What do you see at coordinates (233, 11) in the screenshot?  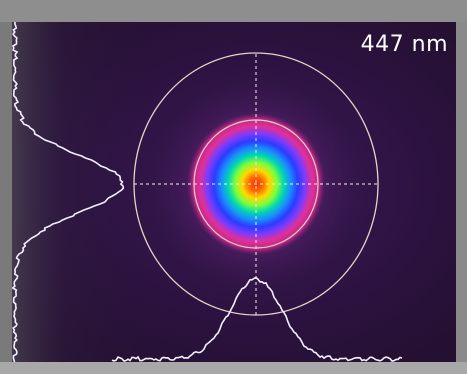 I see `top-border` at bounding box center [233, 11].